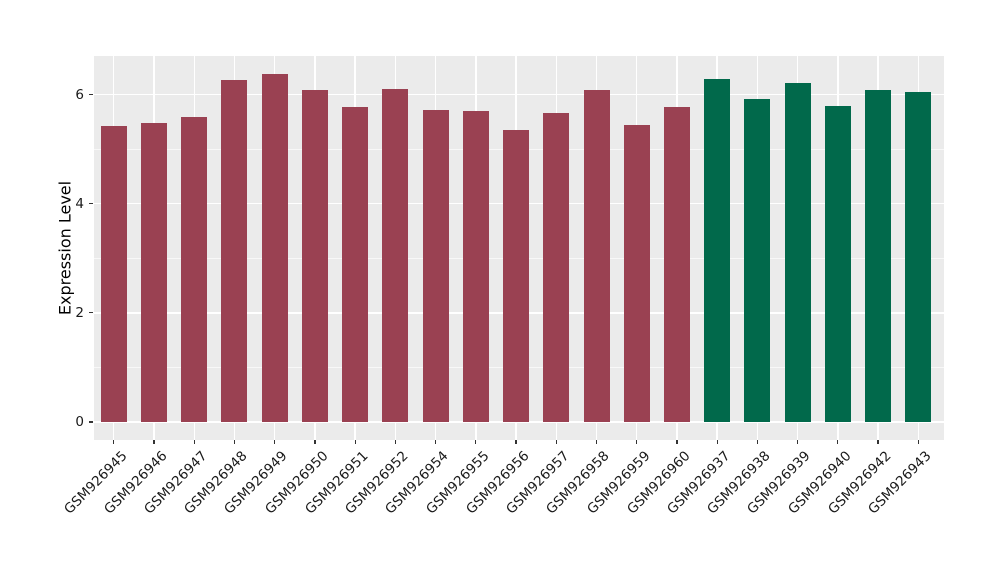 This screenshot has width=1000, height=580. What do you see at coordinates (79, 203) in the screenshot?
I see `y-tick-label: 4` at bounding box center [79, 203].